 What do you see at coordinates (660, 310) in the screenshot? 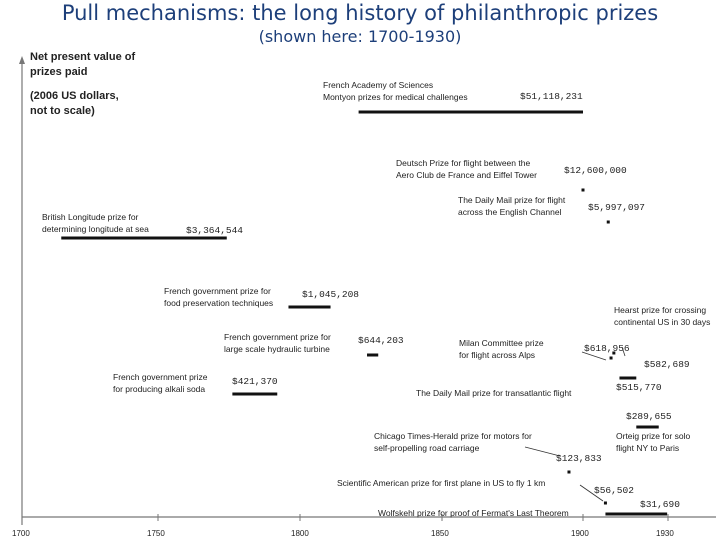
I see `prize-label: Hearst prize for crossing` at bounding box center [660, 310].